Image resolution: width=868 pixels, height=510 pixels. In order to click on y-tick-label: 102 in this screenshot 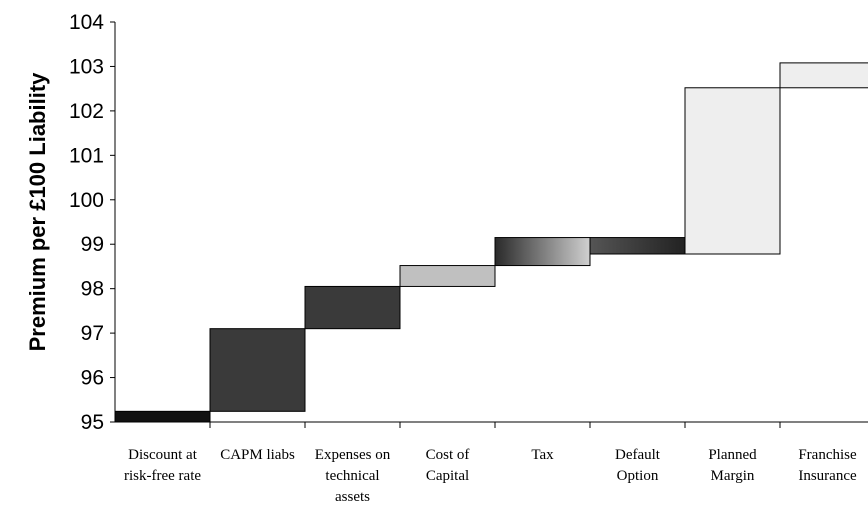, I will do `click(86, 111)`.